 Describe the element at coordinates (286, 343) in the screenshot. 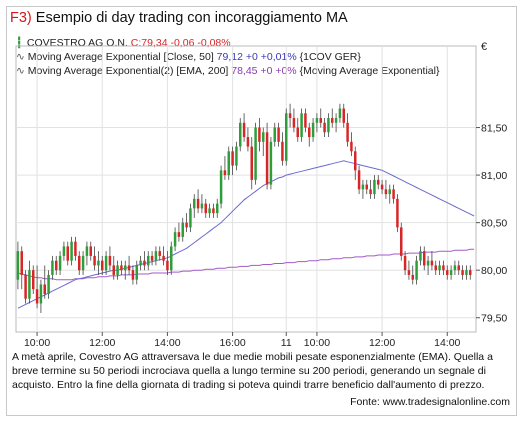

I see `x-tick-label: 11` at that location.